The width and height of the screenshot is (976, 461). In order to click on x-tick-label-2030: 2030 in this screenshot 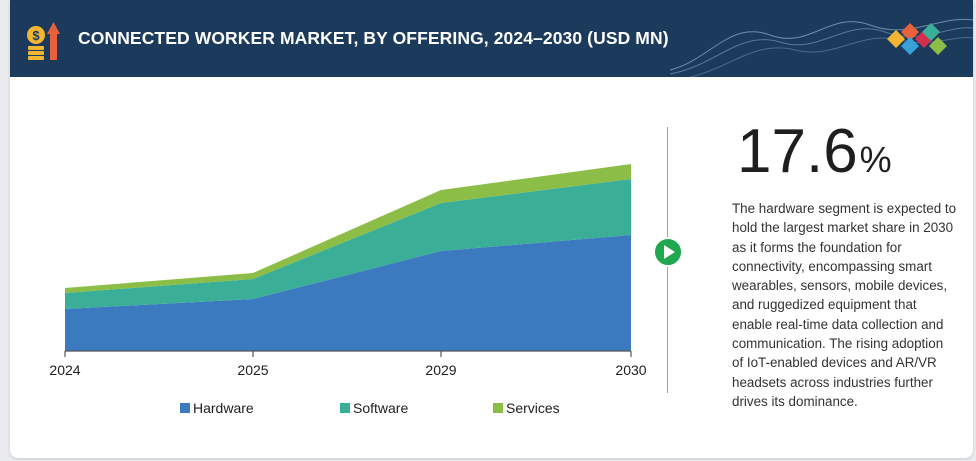, I will do `click(630, 370)`.